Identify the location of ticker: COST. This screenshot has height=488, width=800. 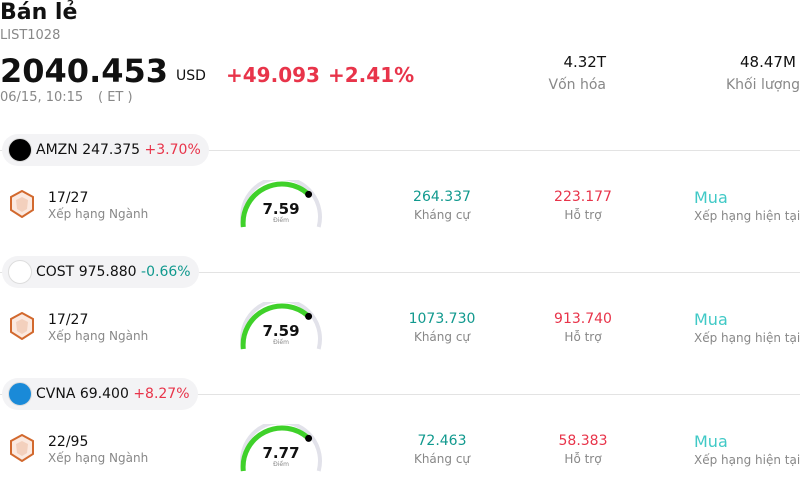
(55, 272).